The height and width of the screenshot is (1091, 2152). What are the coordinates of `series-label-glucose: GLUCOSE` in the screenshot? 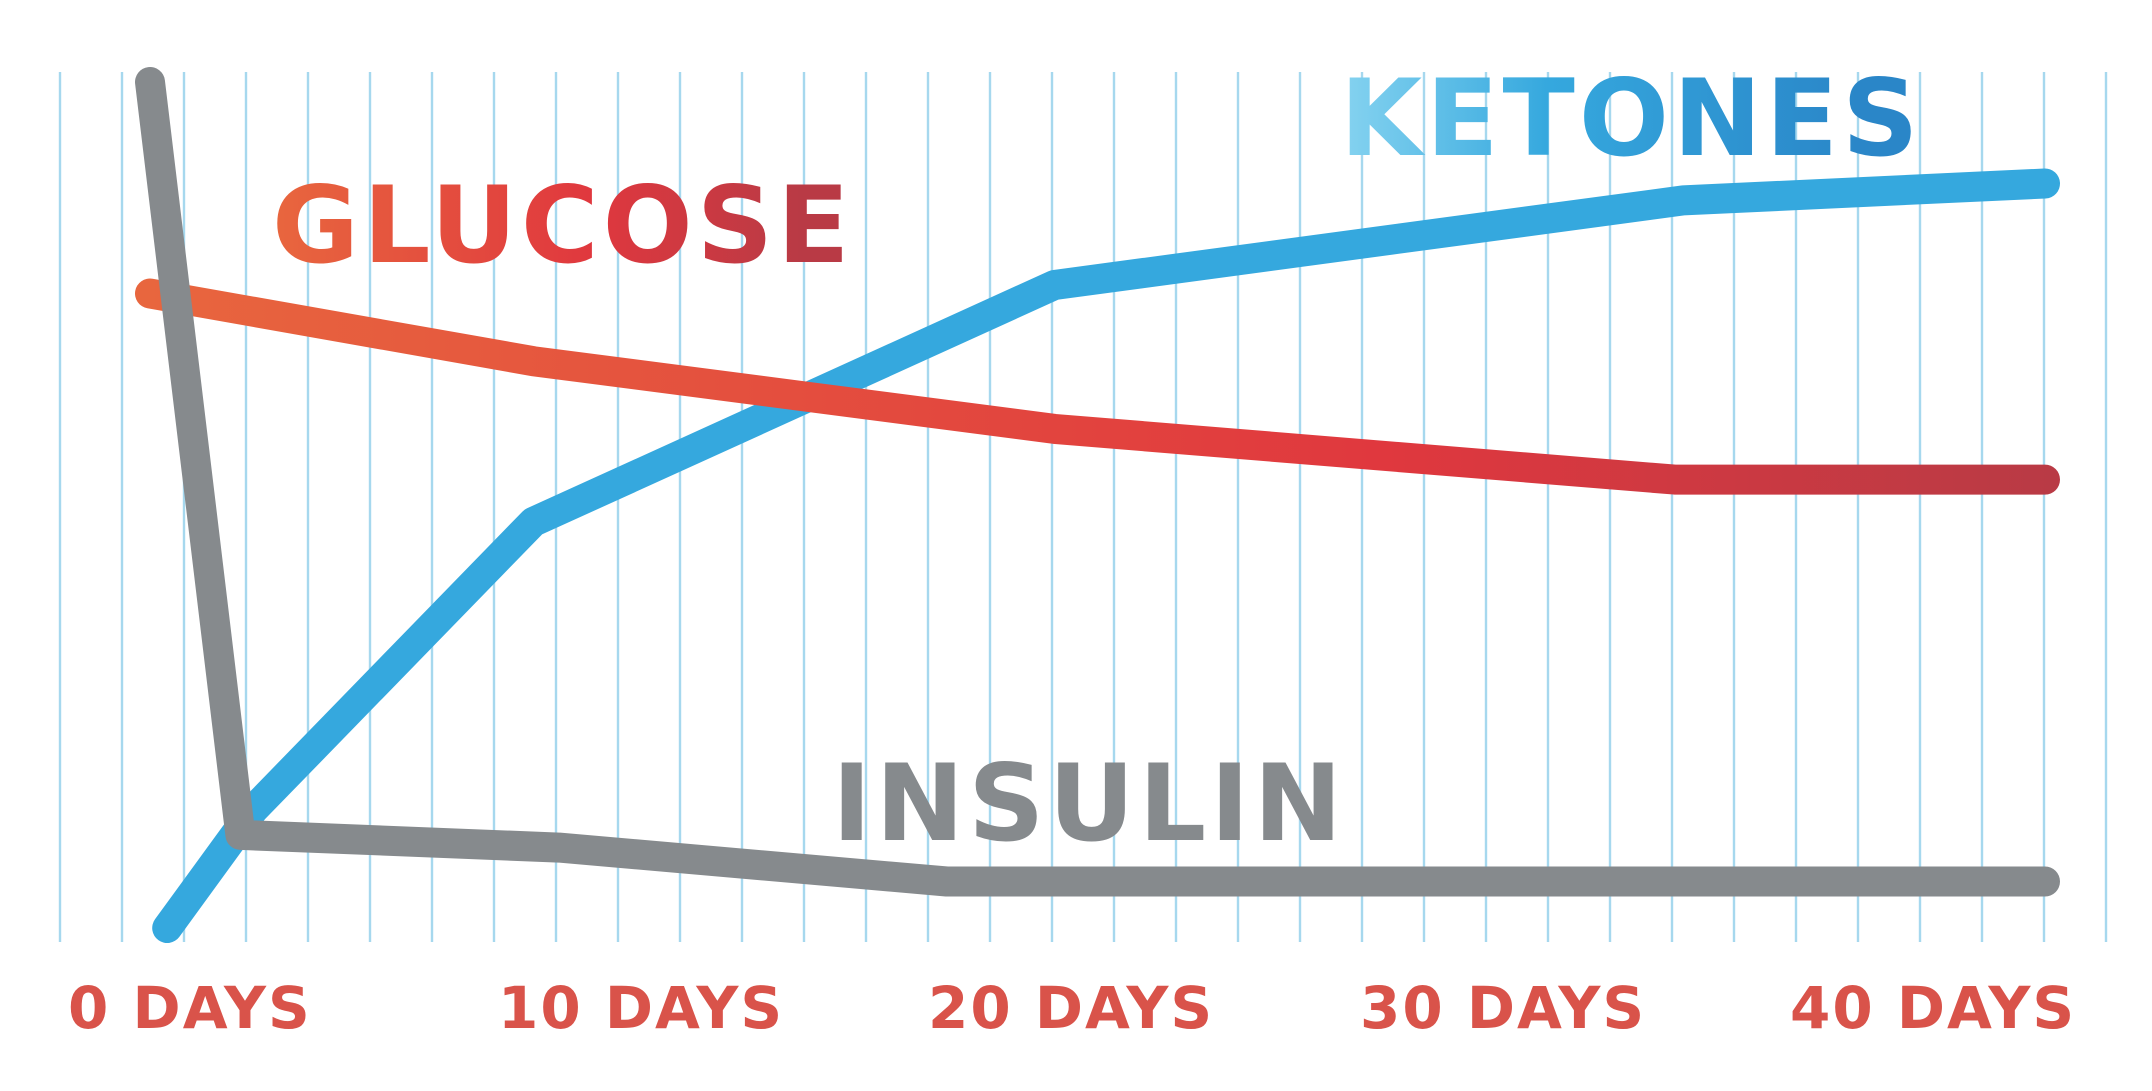 It's located at (563, 225).